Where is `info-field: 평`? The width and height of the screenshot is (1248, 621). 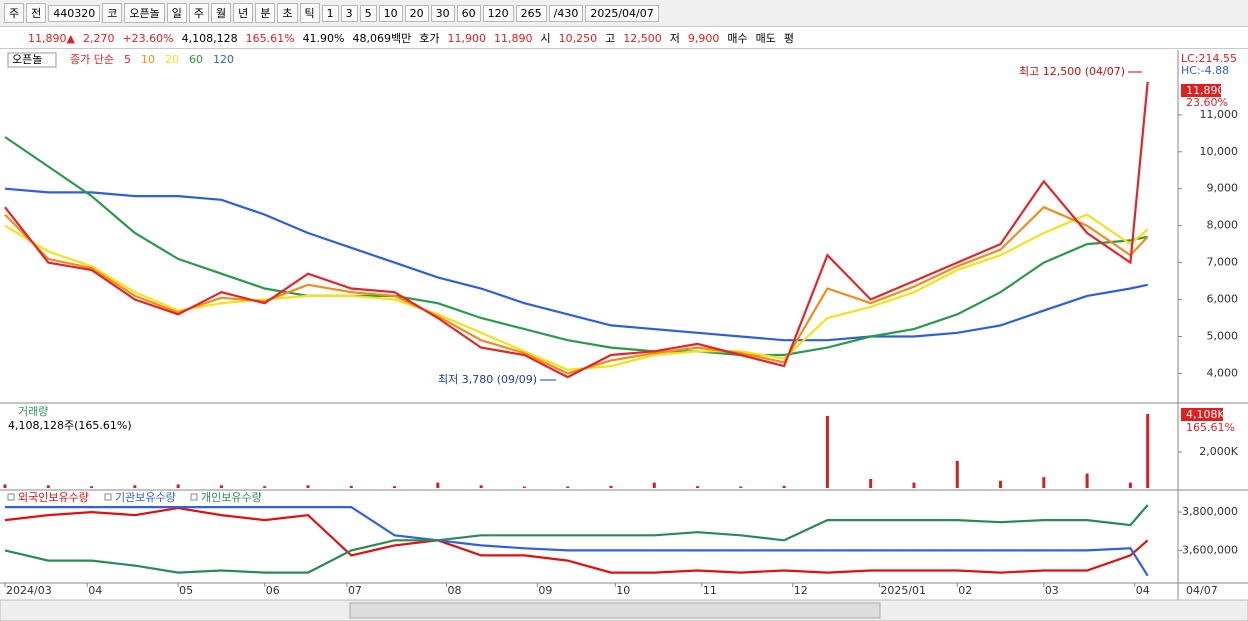 info-field: 평 is located at coordinates (788, 38).